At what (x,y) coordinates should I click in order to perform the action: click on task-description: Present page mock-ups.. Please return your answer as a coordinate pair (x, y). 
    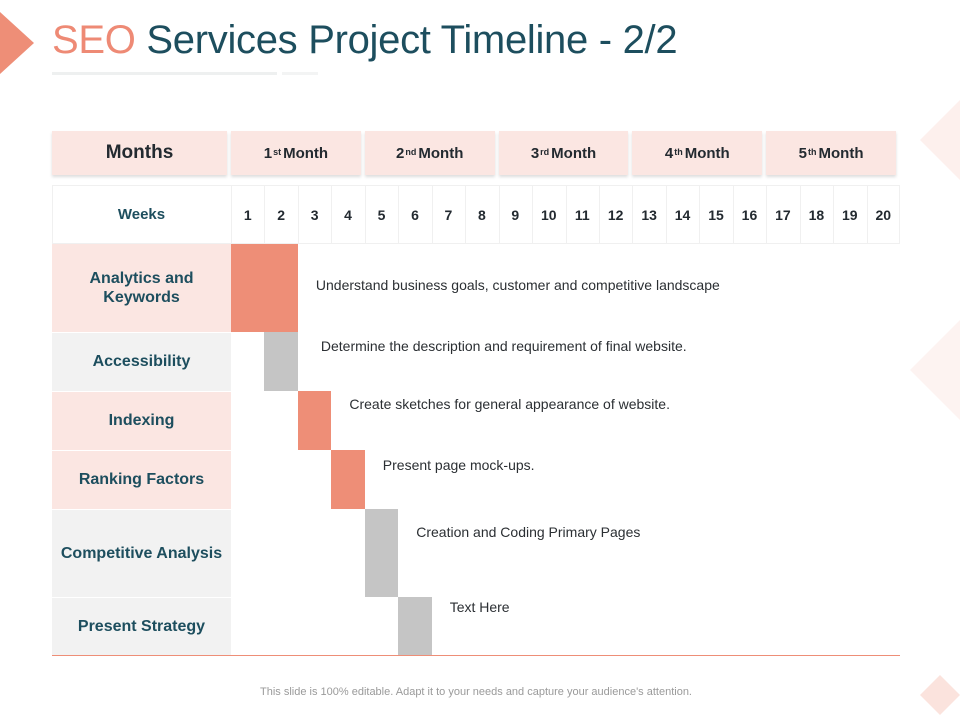
    Looking at the image, I should click on (458, 465).